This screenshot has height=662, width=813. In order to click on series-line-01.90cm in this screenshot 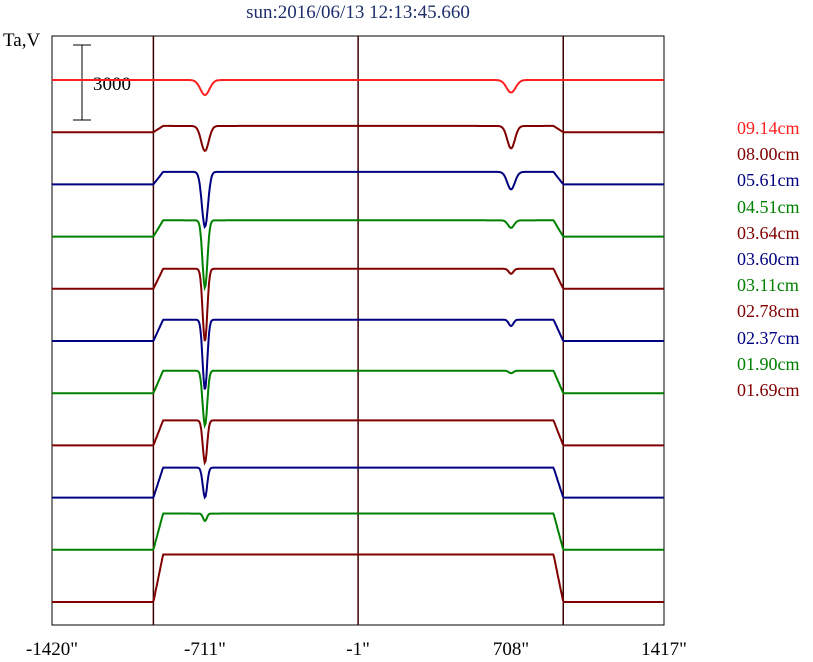, I will do `click(358, 531)`.